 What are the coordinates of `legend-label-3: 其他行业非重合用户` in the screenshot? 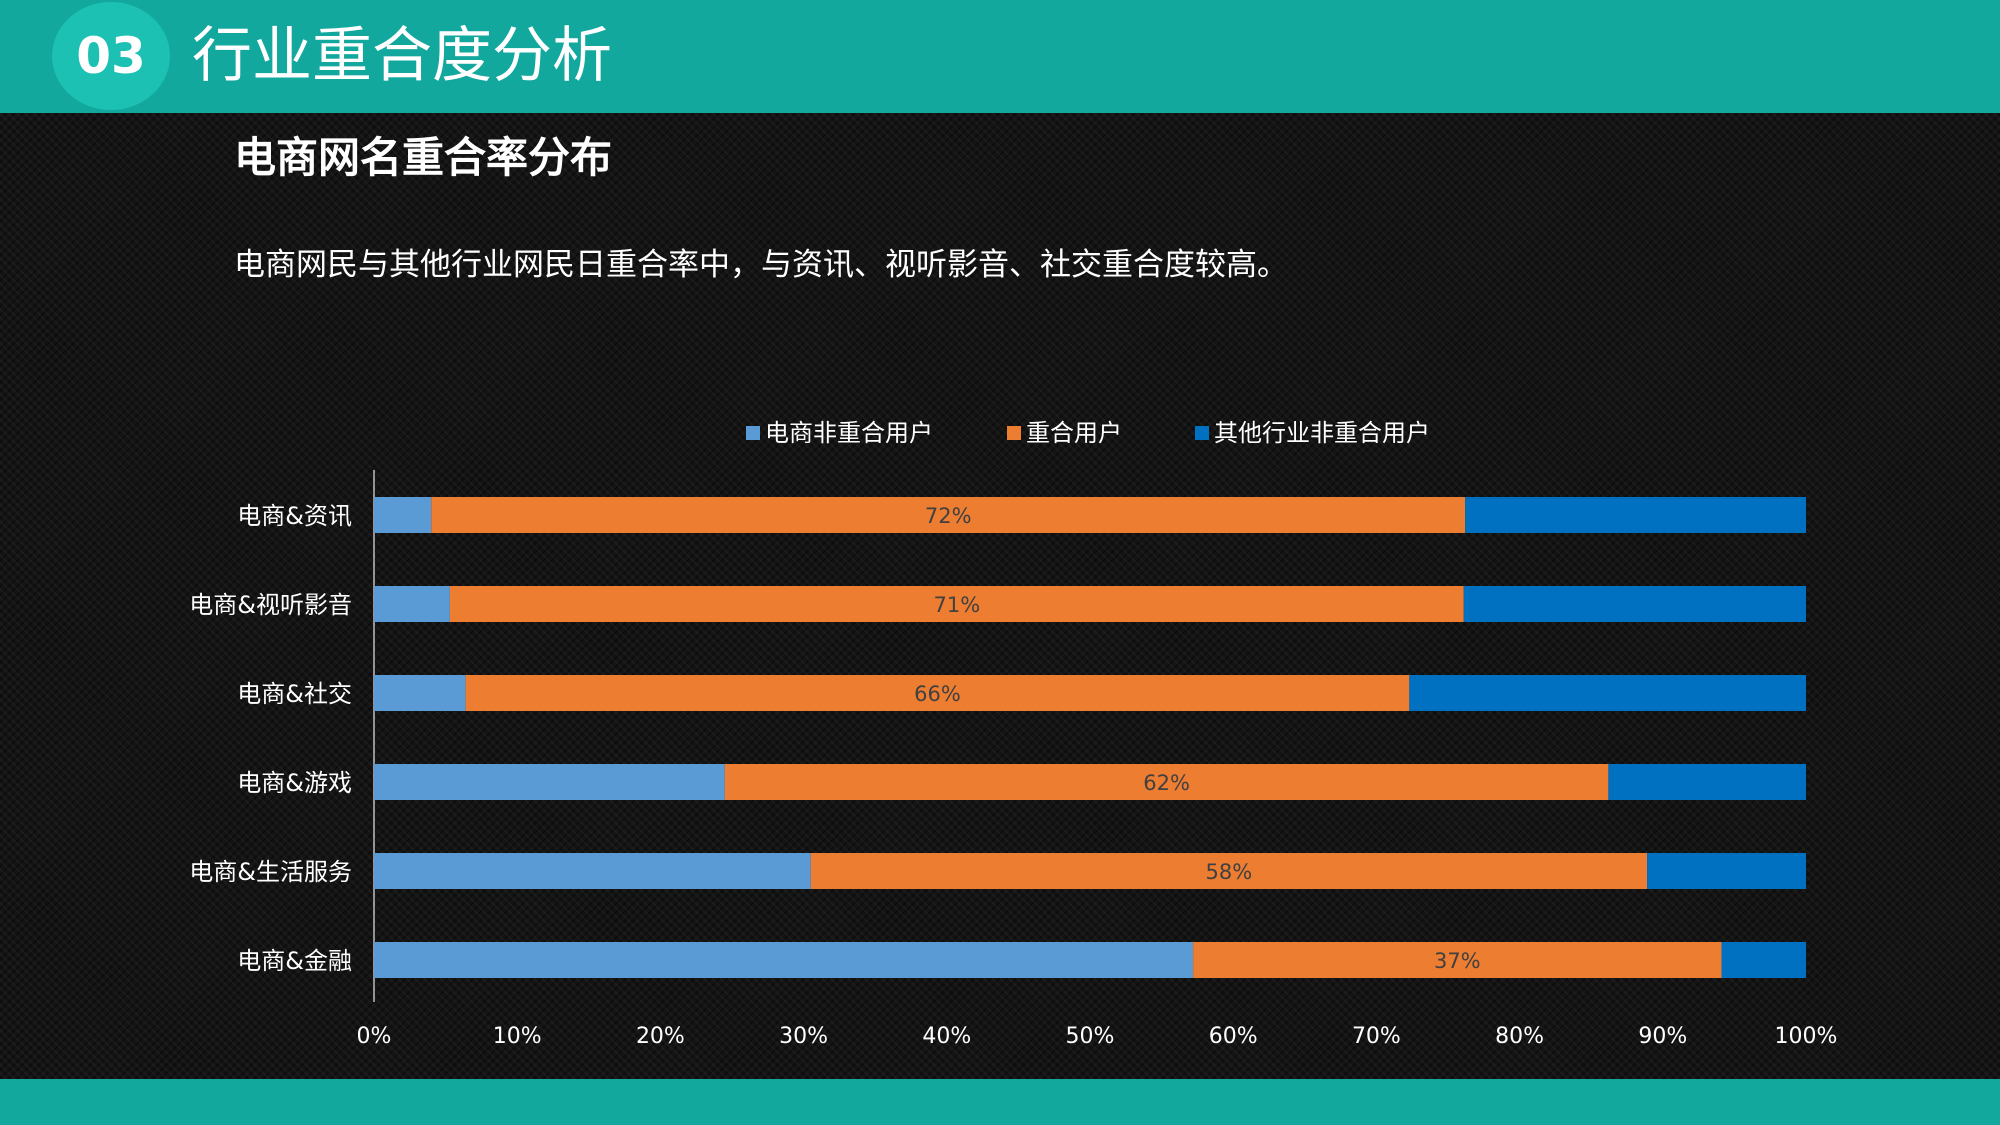 It's located at (1322, 433).